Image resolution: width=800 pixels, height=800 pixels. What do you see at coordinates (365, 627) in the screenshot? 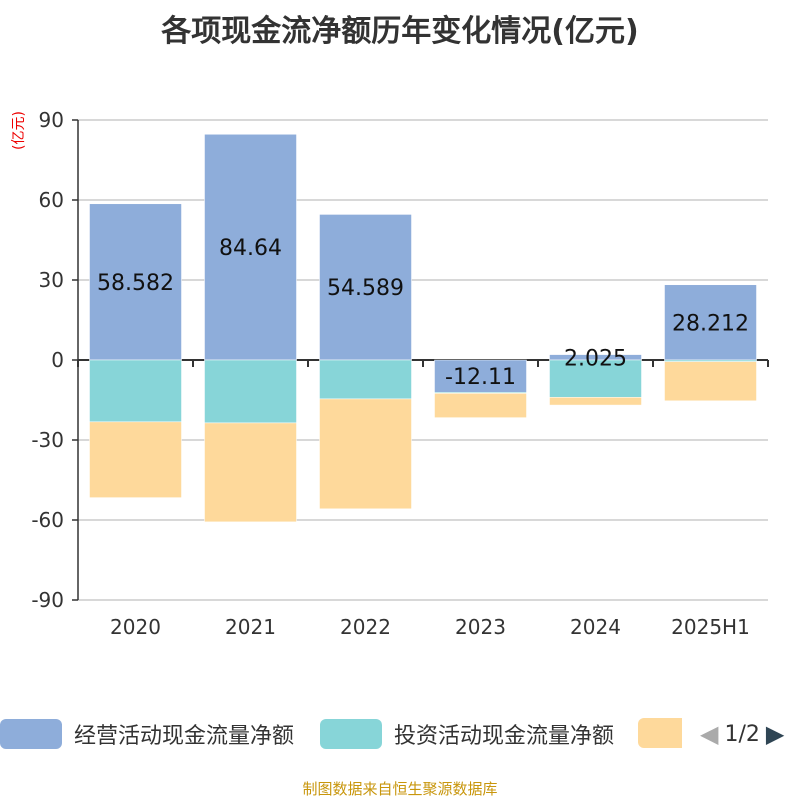
I see `x-tick-label: 2022` at bounding box center [365, 627].